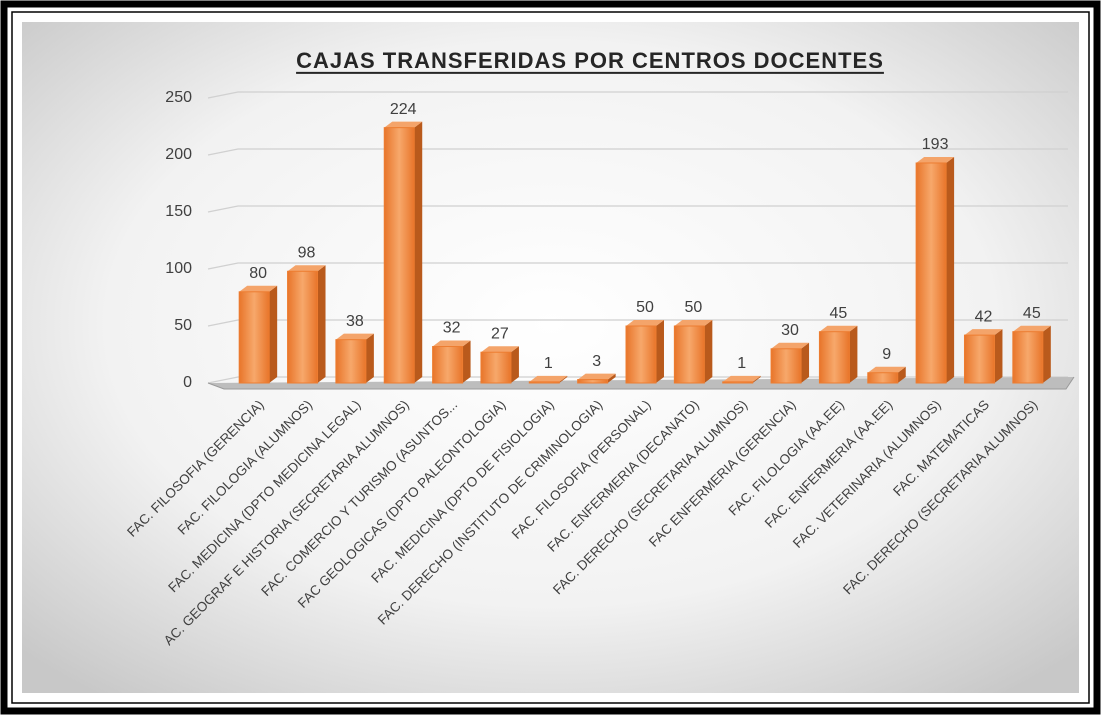  Describe the element at coordinates (178, 211) in the screenshot. I see `y-tick-label: 150` at that location.